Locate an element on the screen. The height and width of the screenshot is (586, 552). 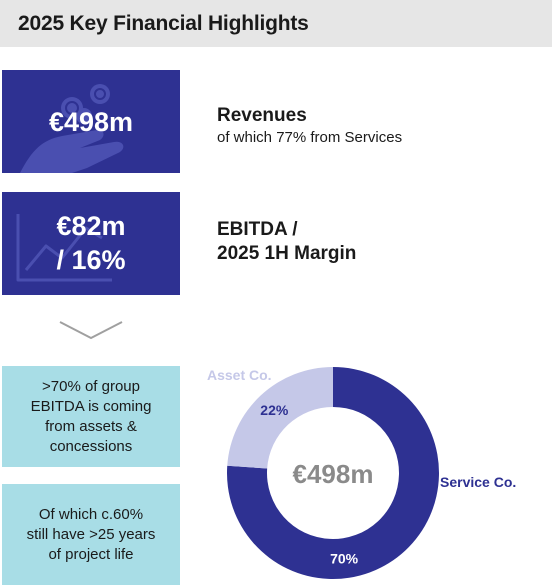
donut-slice-asset-co is located at coordinates (280, 418).